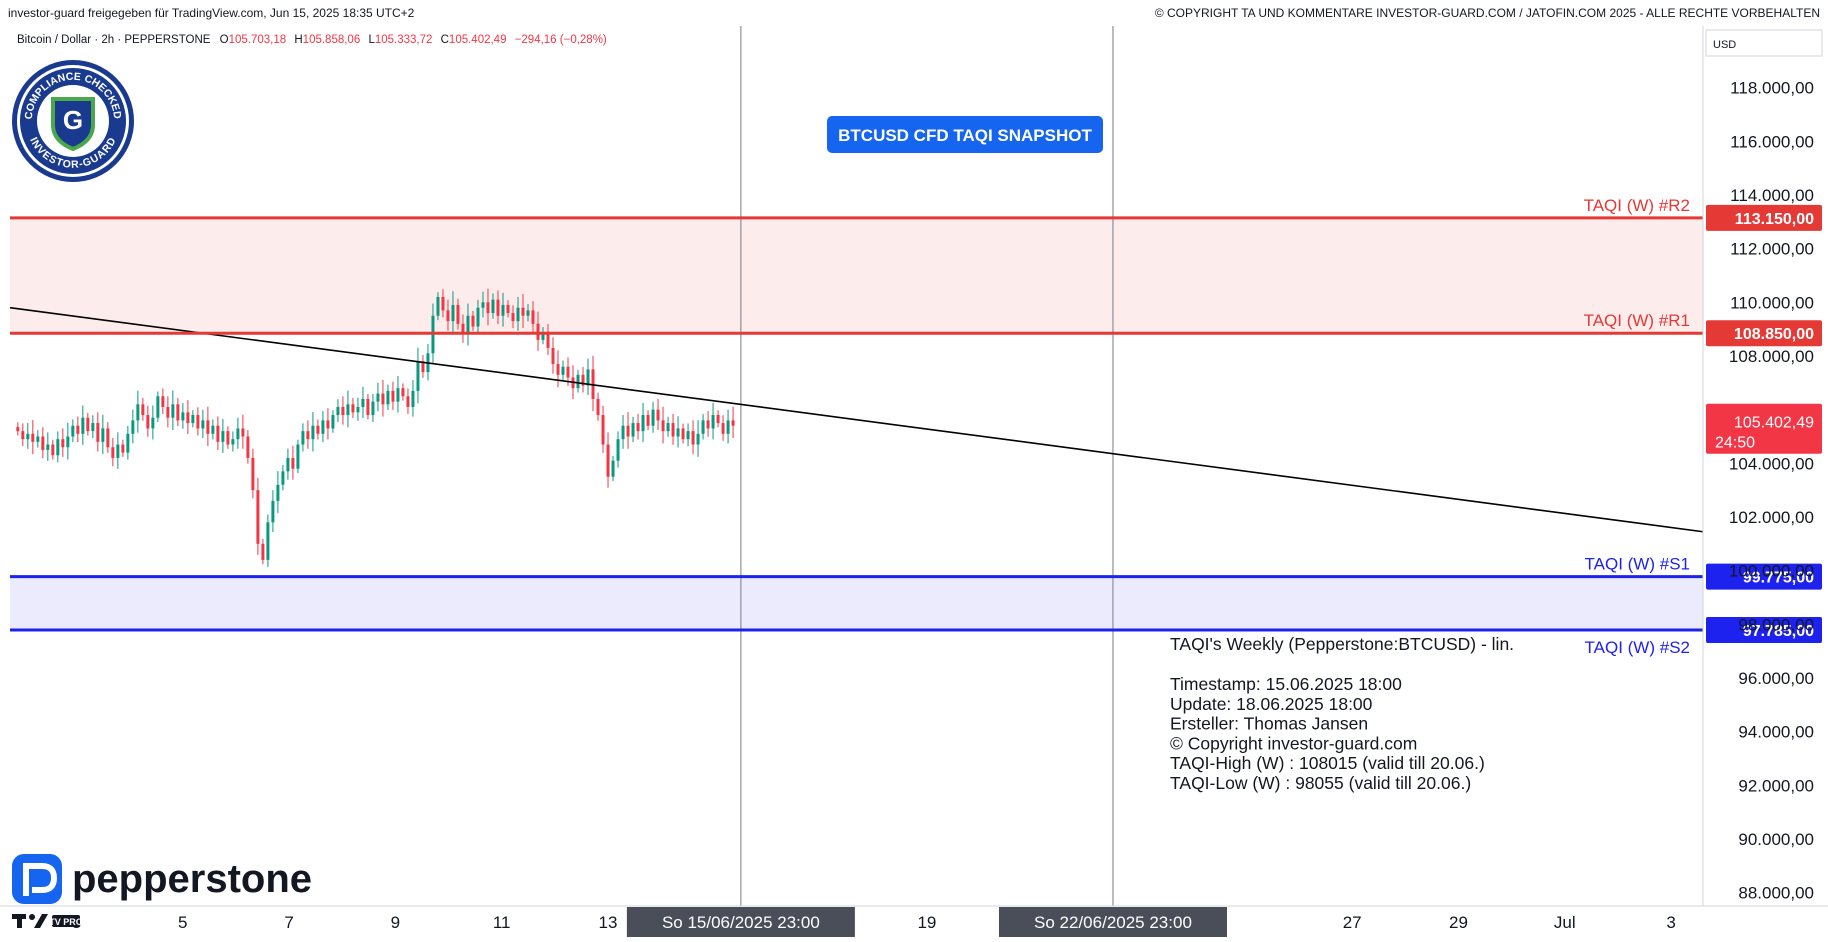 The width and height of the screenshot is (1828, 942). Describe the element at coordinates (1764, 43) in the screenshot. I see `currency-selector: USD` at that location.